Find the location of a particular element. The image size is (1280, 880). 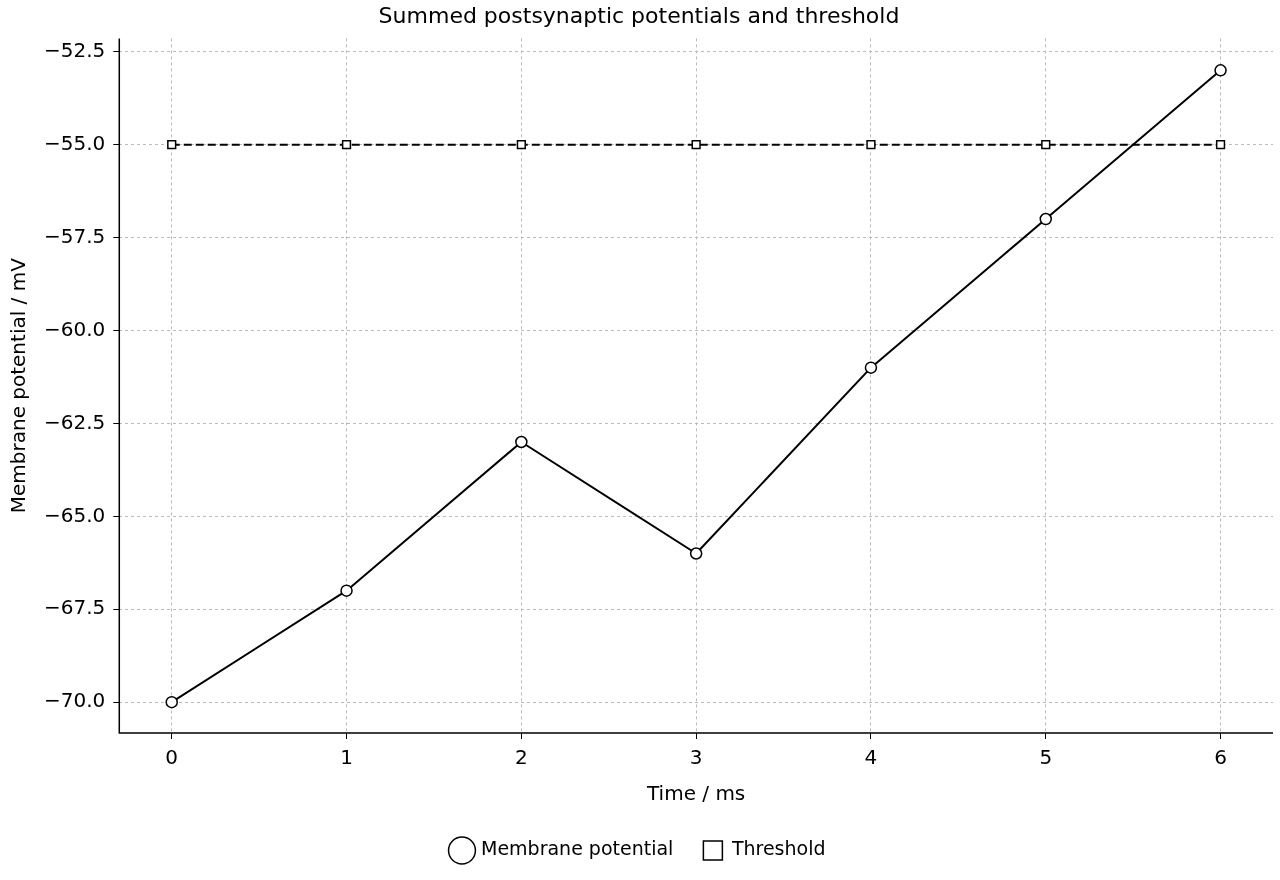

x-tick-label: 1 is located at coordinates (346, 757).